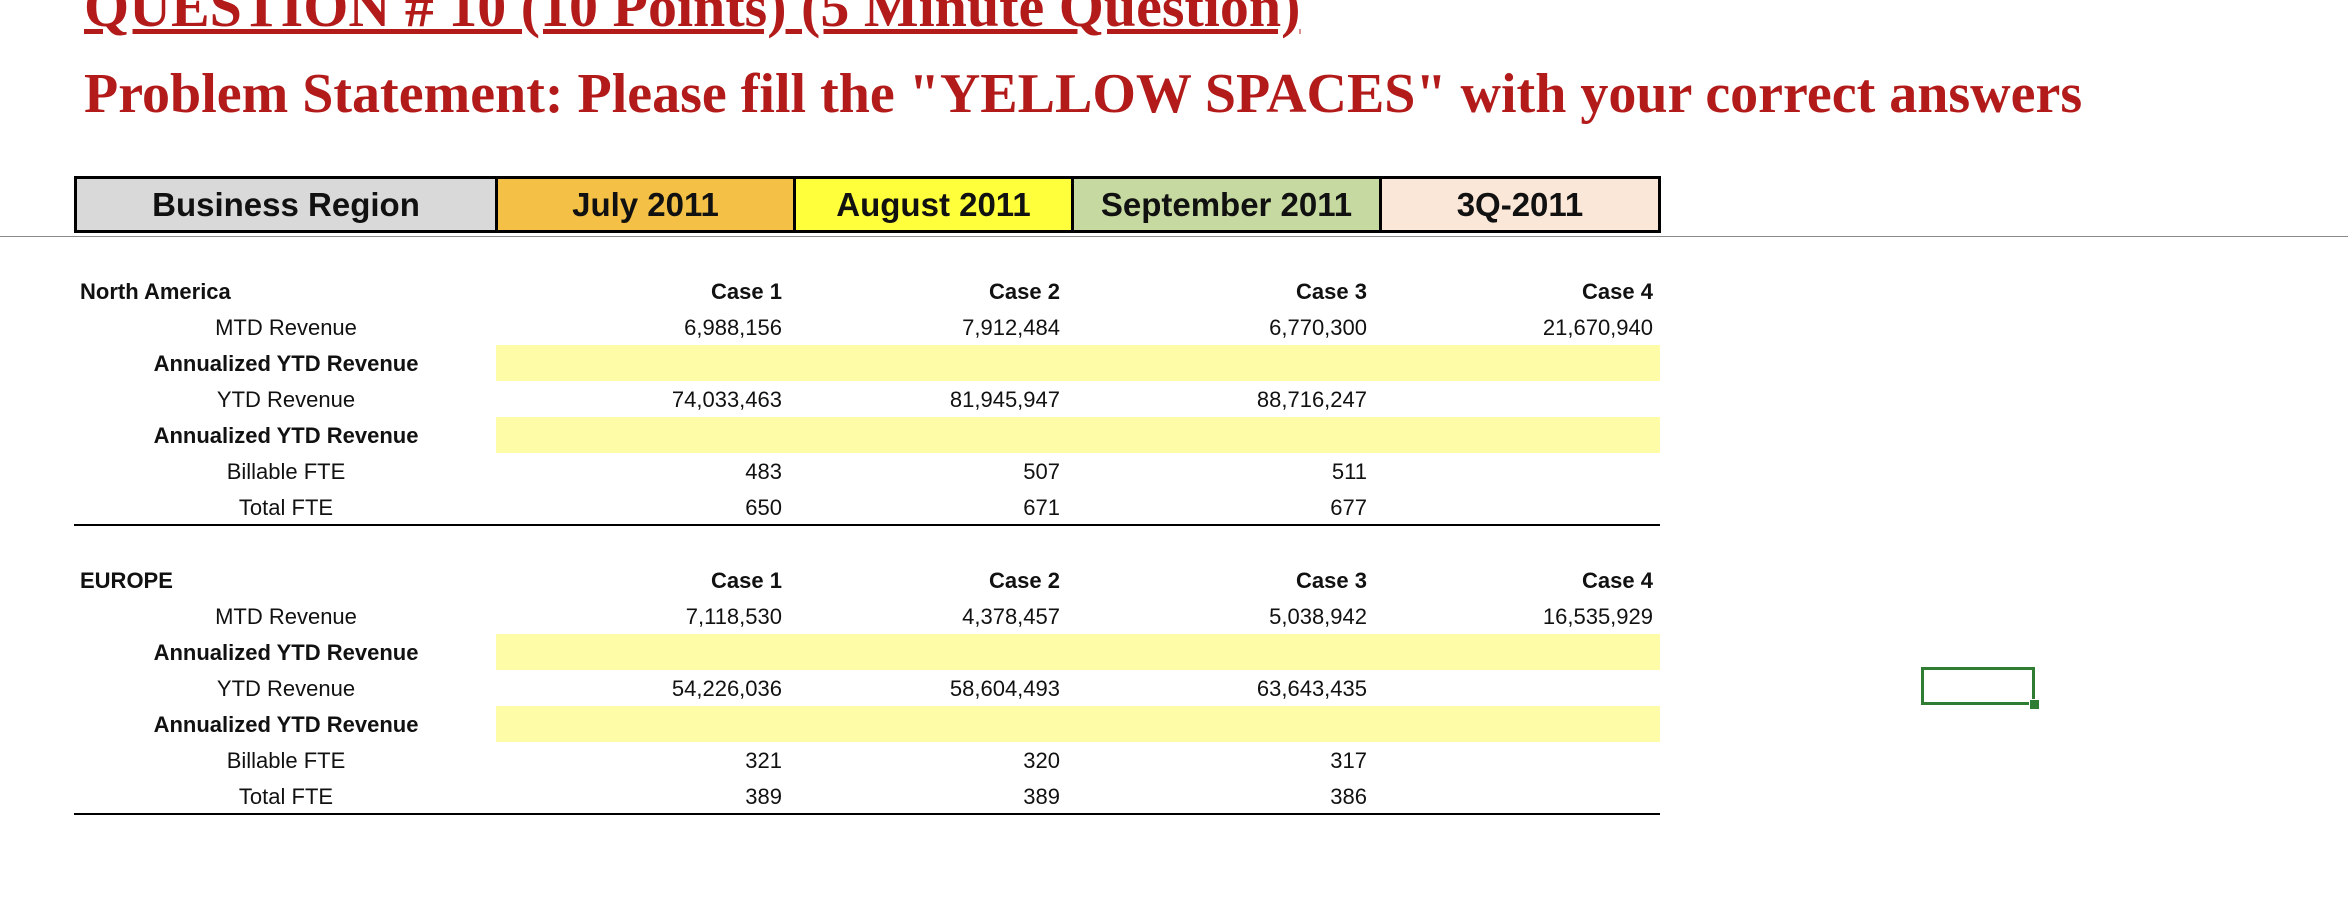  Describe the element at coordinates (1226, 204) in the screenshot. I see `header-september-2011: September 2011` at that location.